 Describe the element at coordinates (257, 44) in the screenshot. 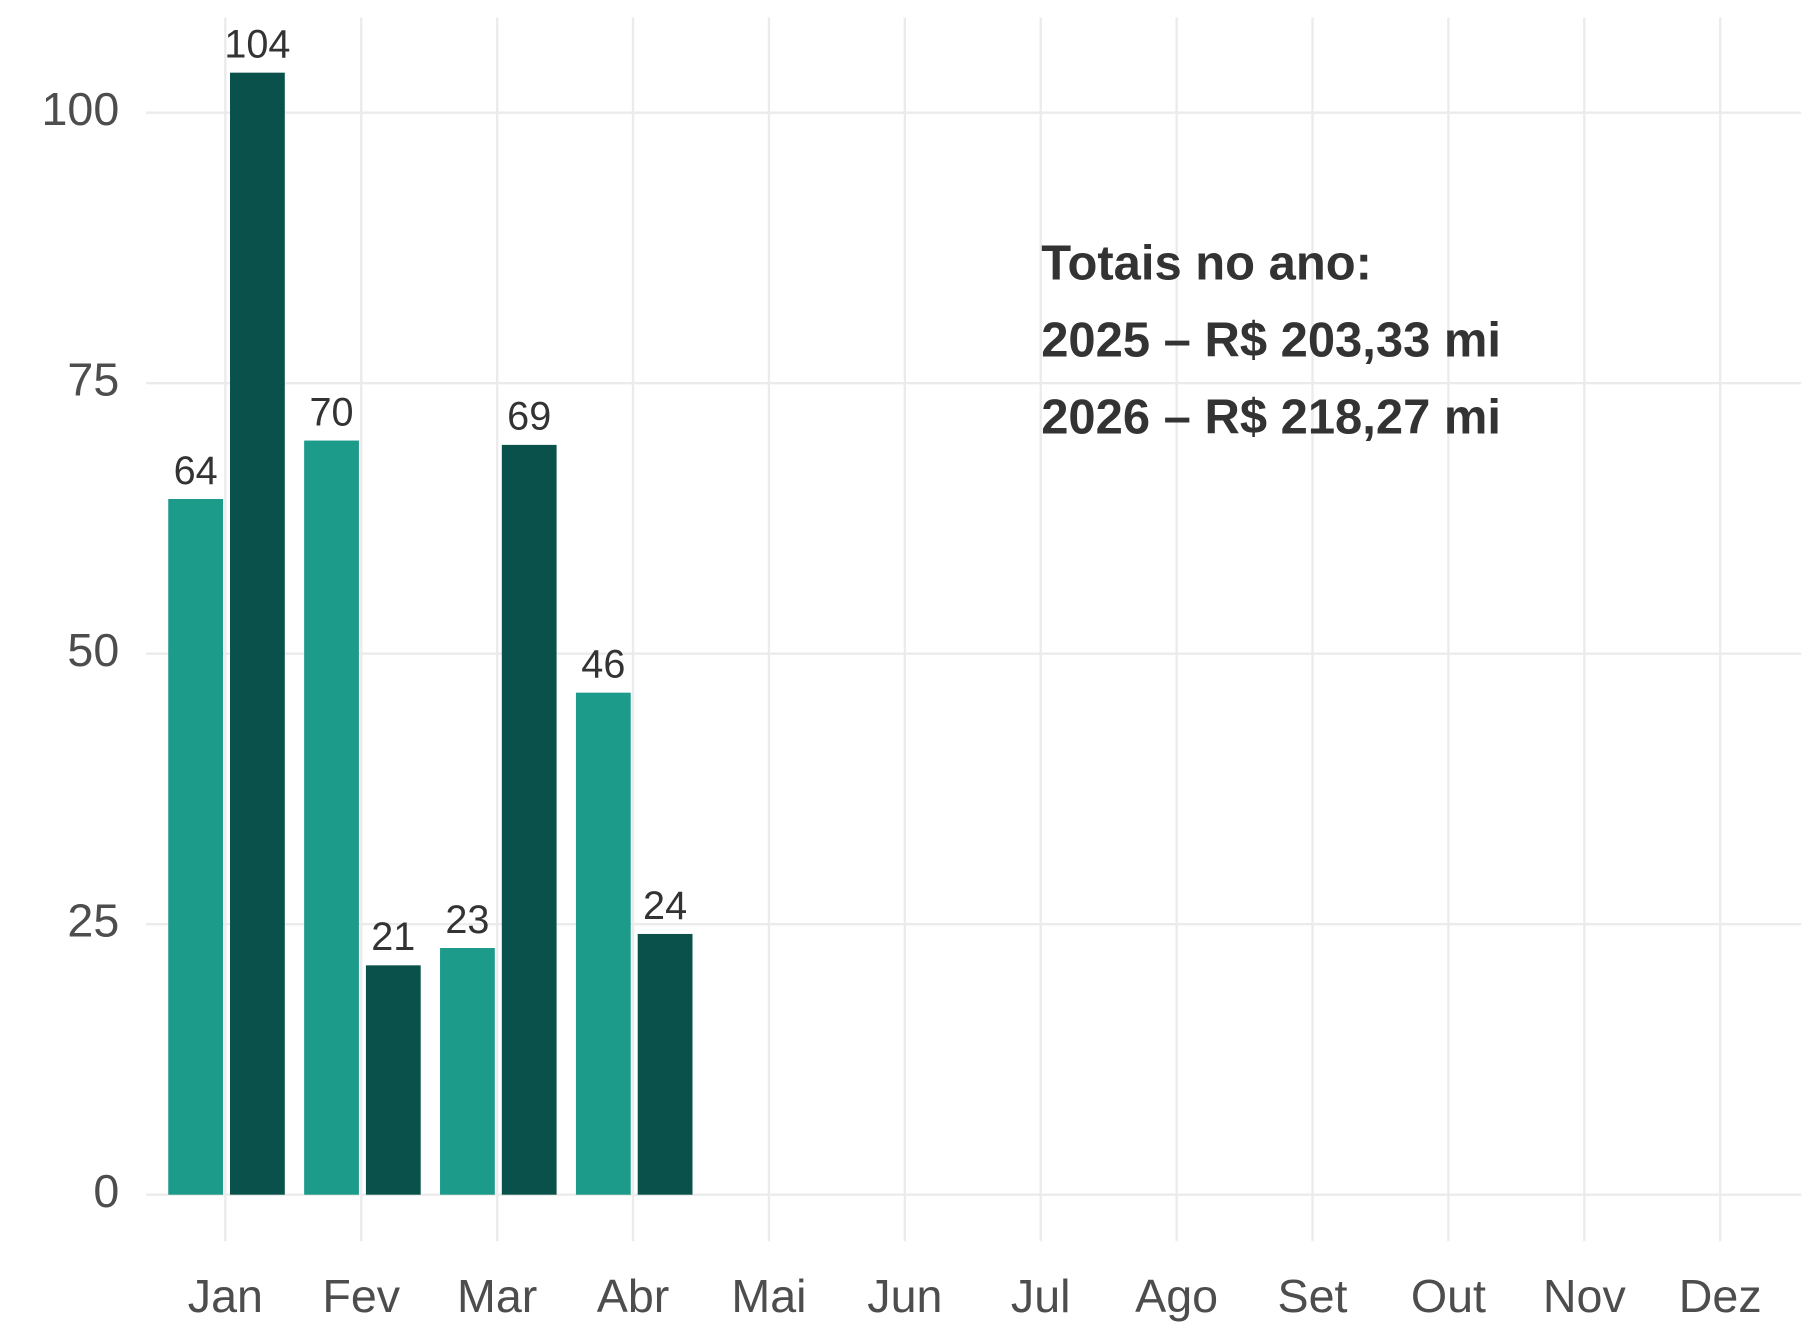

I see `data-label: 104` at that location.